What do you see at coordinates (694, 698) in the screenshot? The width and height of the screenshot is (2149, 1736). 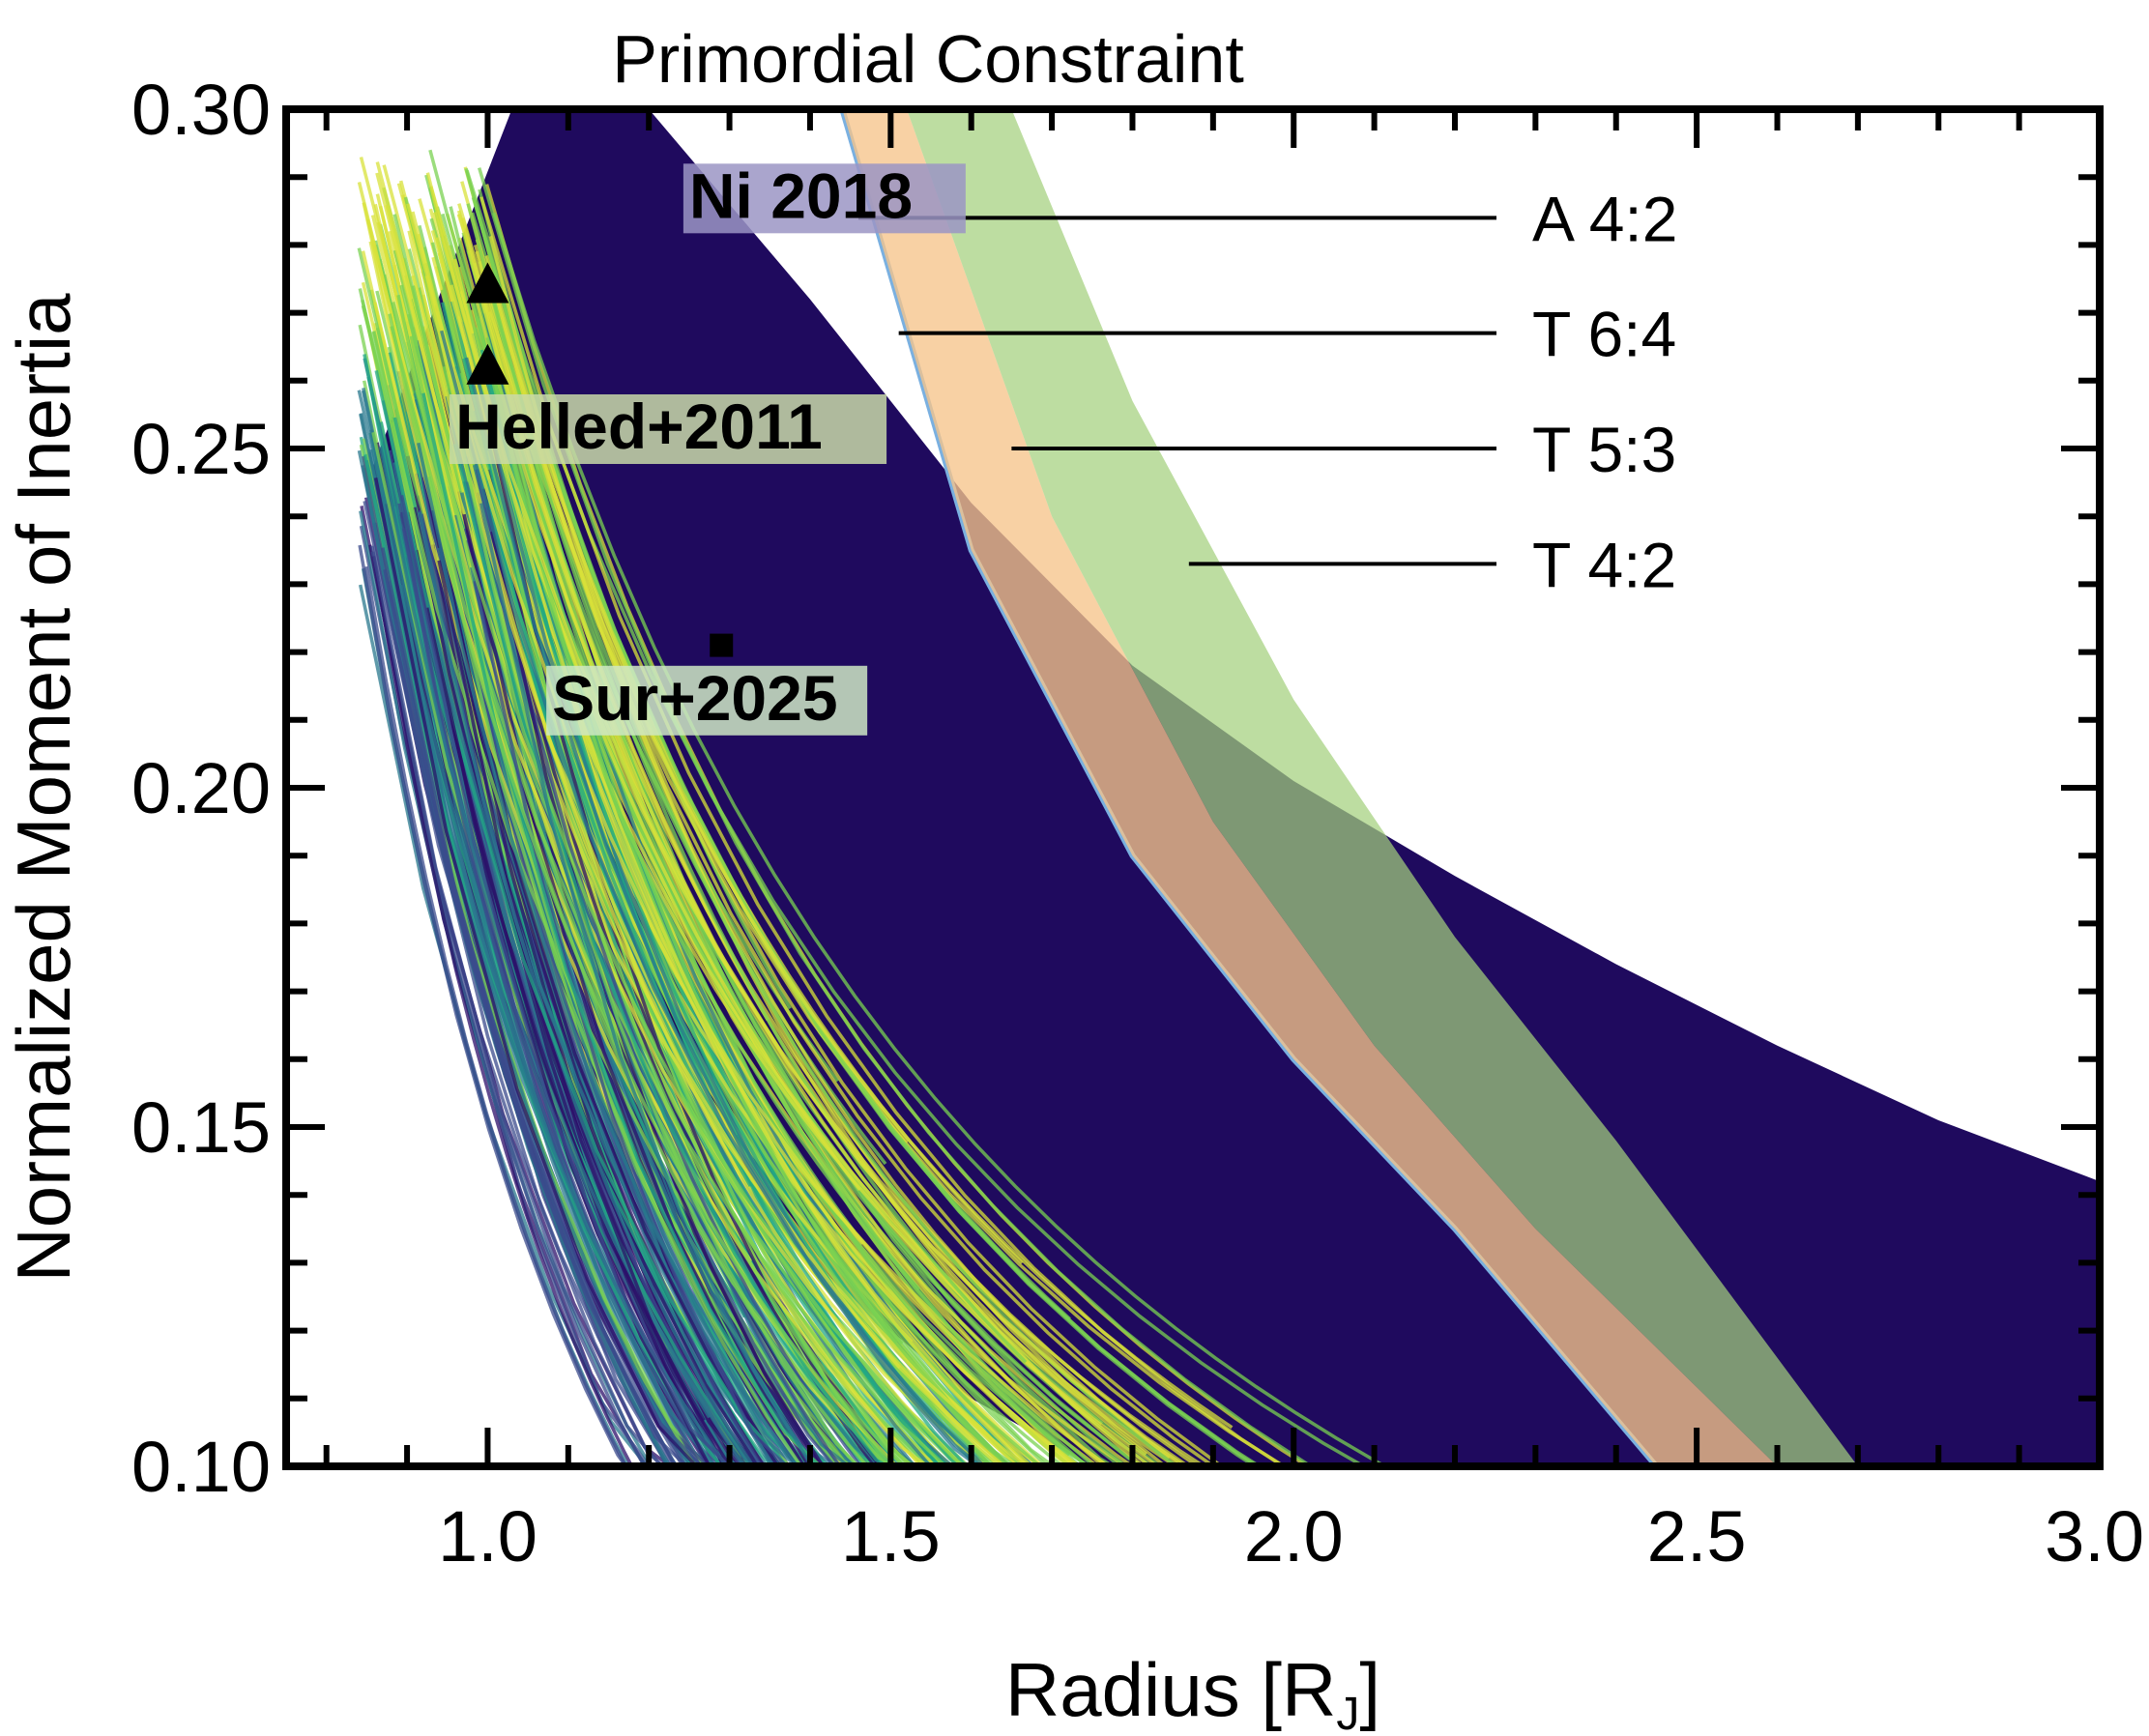 I see `annotation-label: Sur+2025` at bounding box center [694, 698].